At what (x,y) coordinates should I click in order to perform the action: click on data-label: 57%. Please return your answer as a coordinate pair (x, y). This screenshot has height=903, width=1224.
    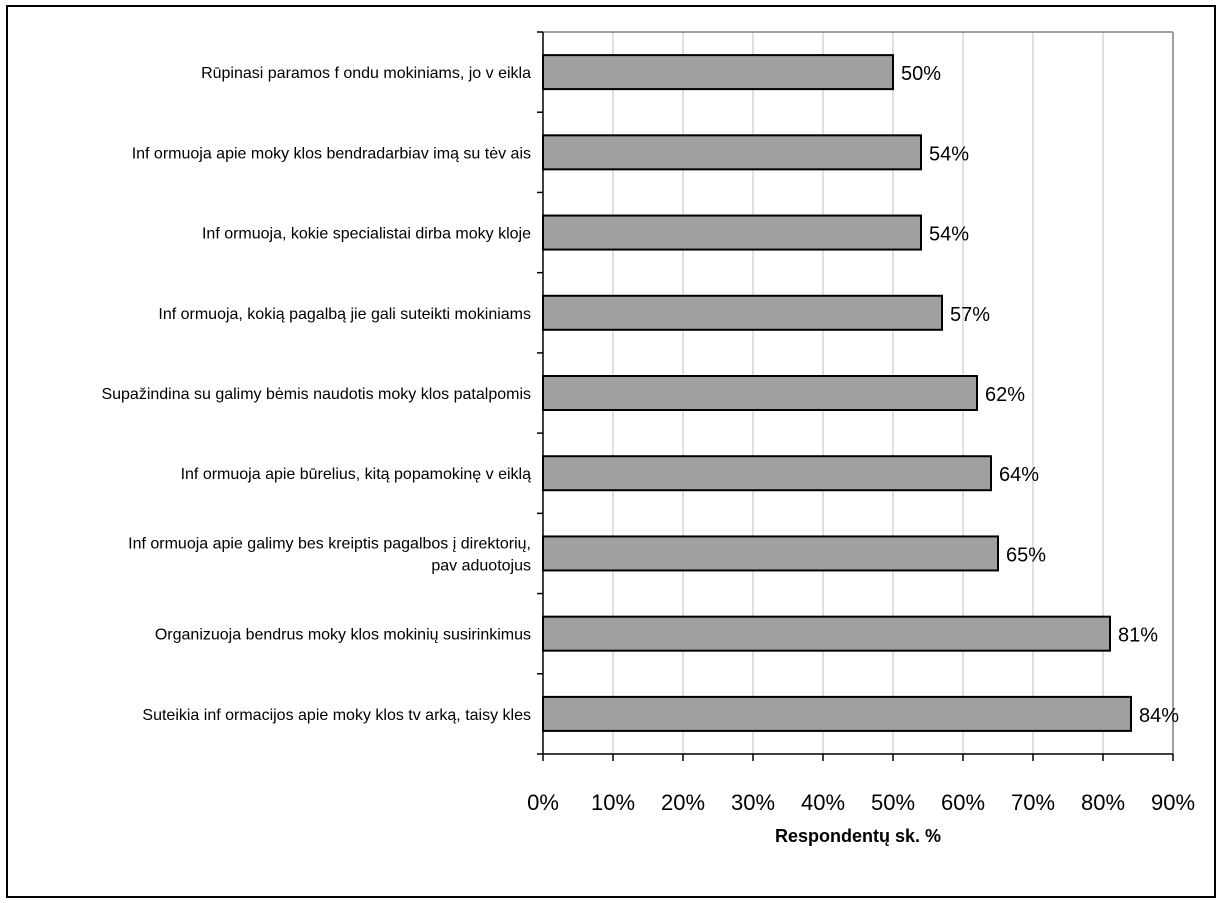
    Looking at the image, I should click on (970, 315).